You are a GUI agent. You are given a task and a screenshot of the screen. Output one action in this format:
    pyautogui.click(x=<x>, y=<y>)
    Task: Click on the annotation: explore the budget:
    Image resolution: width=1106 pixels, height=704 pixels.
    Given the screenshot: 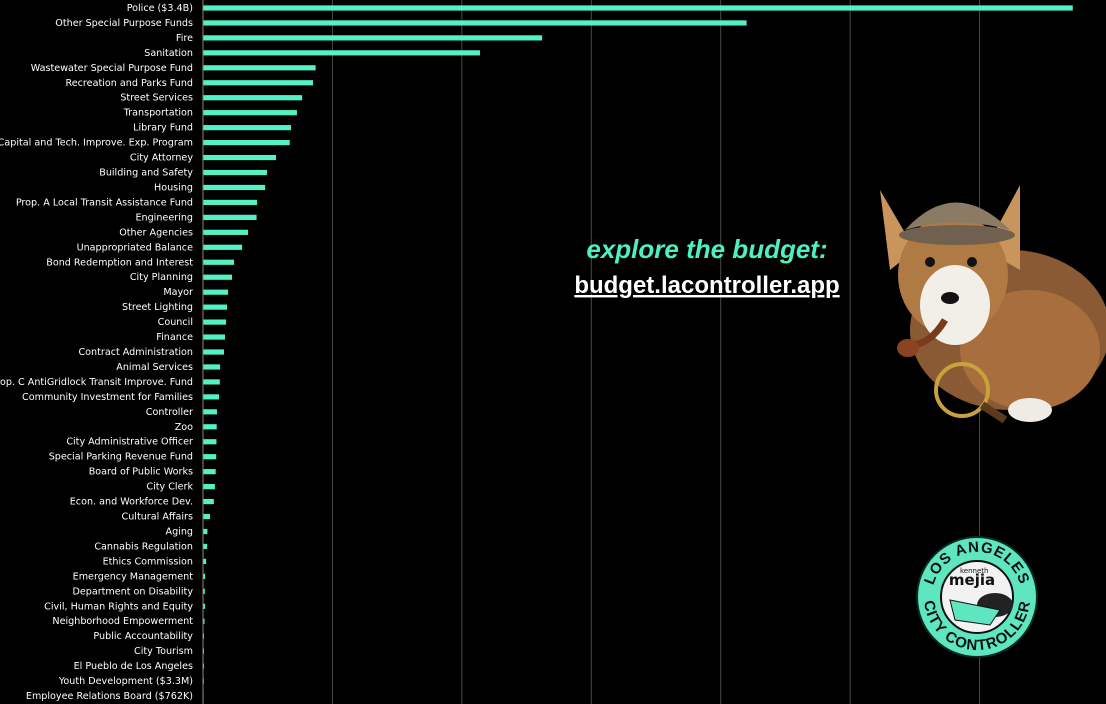 What is the action you would take?
    pyautogui.click(x=706, y=249)
    